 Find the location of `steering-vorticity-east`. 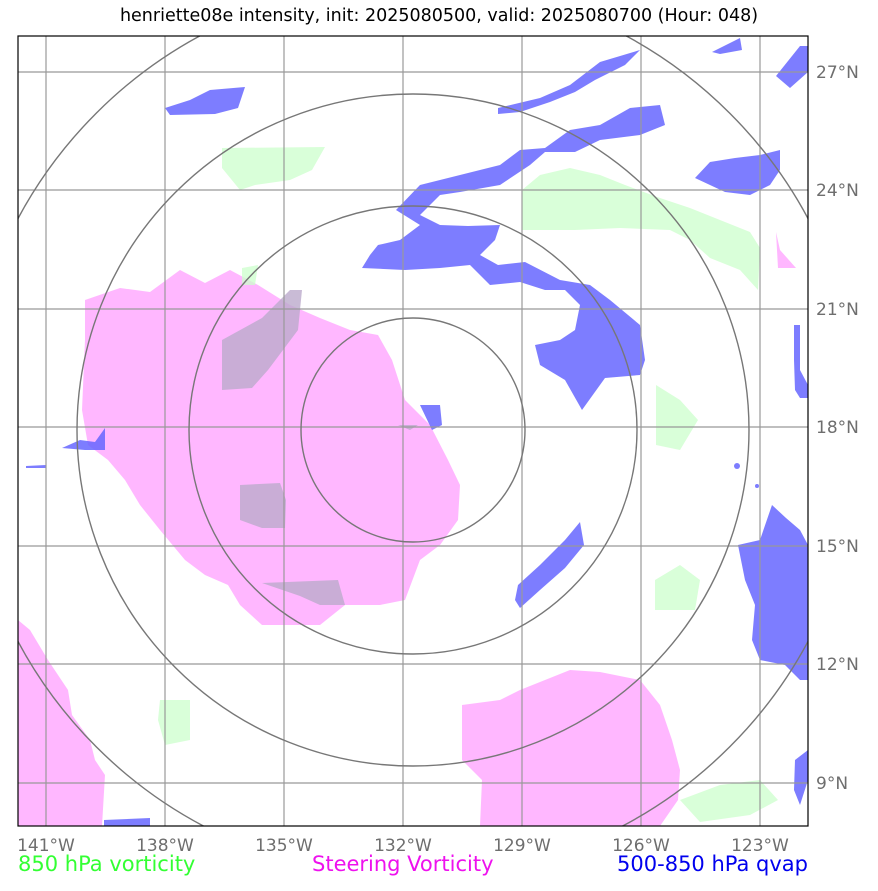

steering-vorticity-east is located at coordinates (786, 250).